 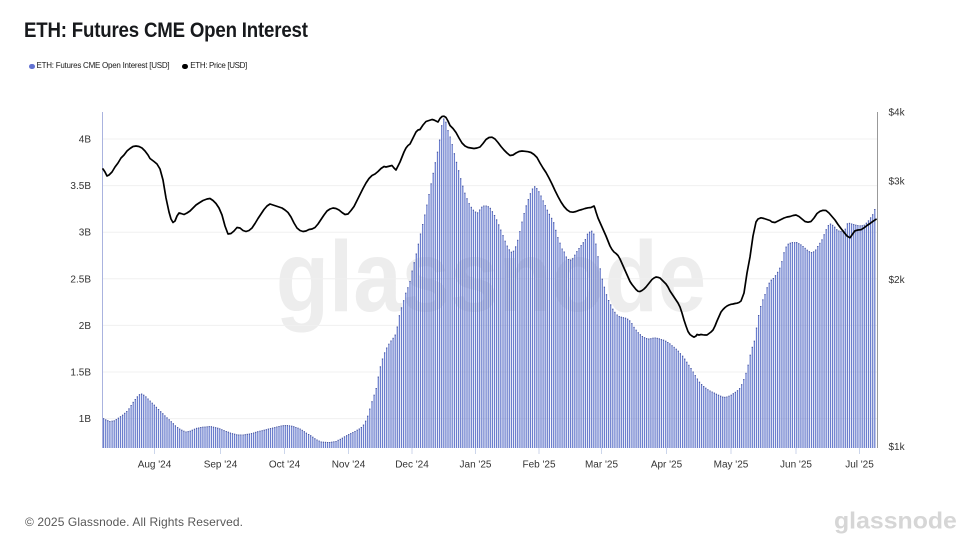 What do you see at coordinates (796, 465) in the screenshot?
I see `svg-text: Jun '25` at bounding box center [796, 465].